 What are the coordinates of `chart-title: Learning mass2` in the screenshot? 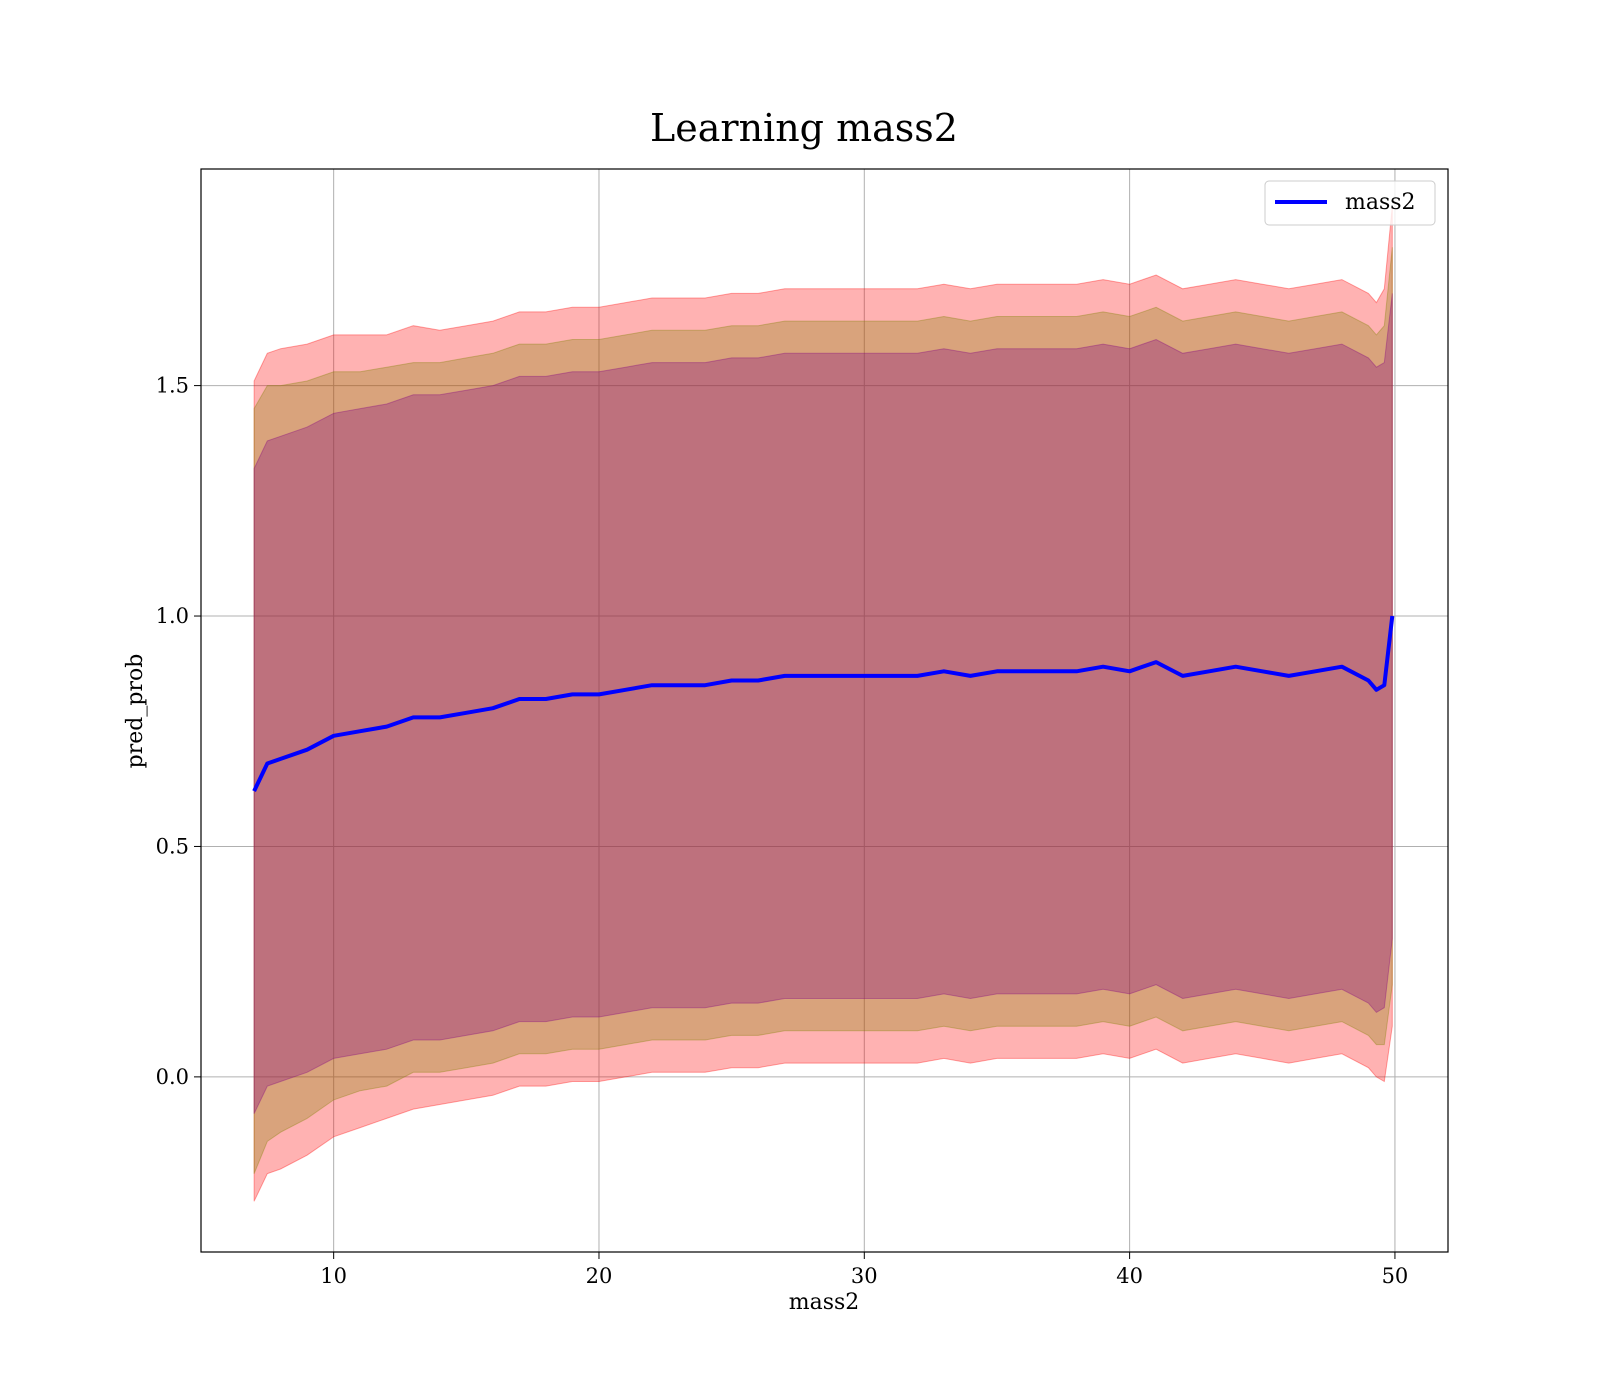 It's located at (804, 128).